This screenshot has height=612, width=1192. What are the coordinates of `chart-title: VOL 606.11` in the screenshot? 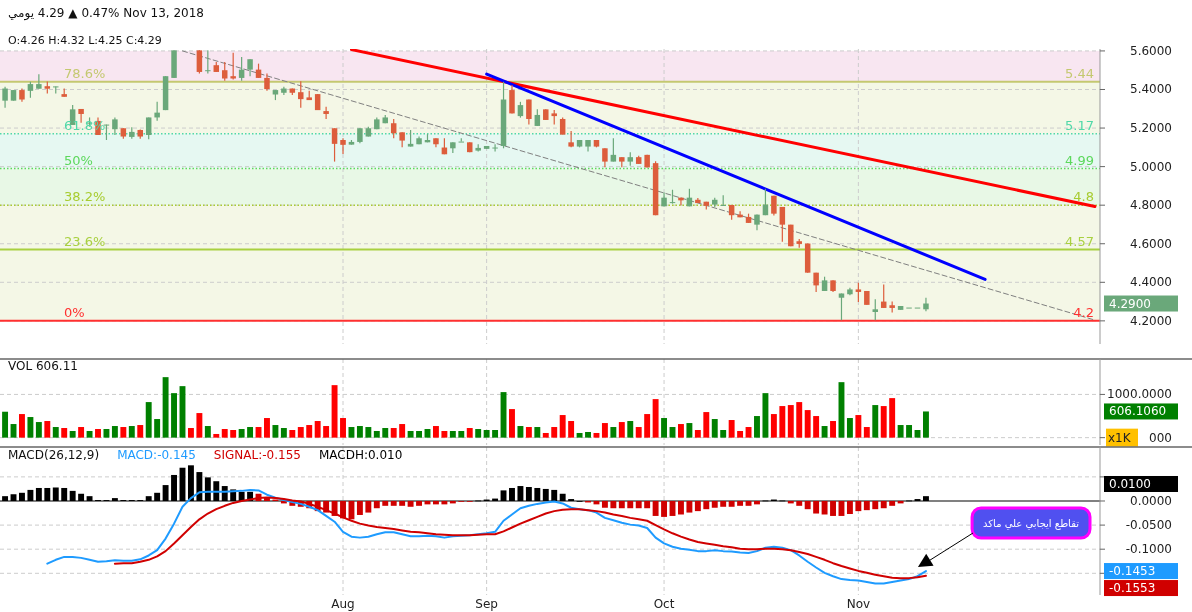 It's located at (43, 366).